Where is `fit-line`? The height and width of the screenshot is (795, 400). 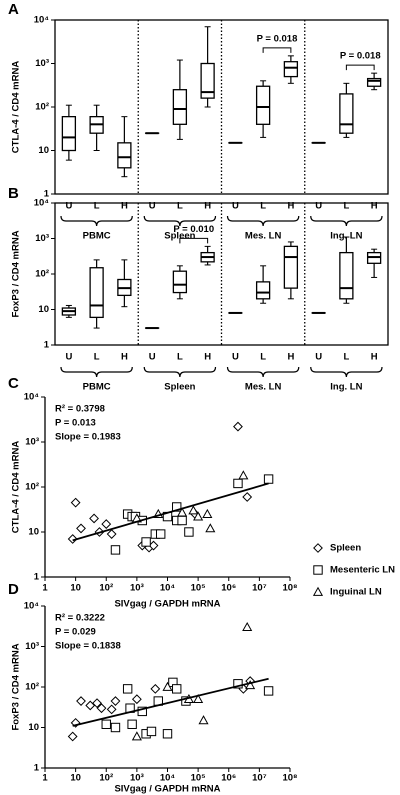
fit-line is located at coordinates (170, 512).